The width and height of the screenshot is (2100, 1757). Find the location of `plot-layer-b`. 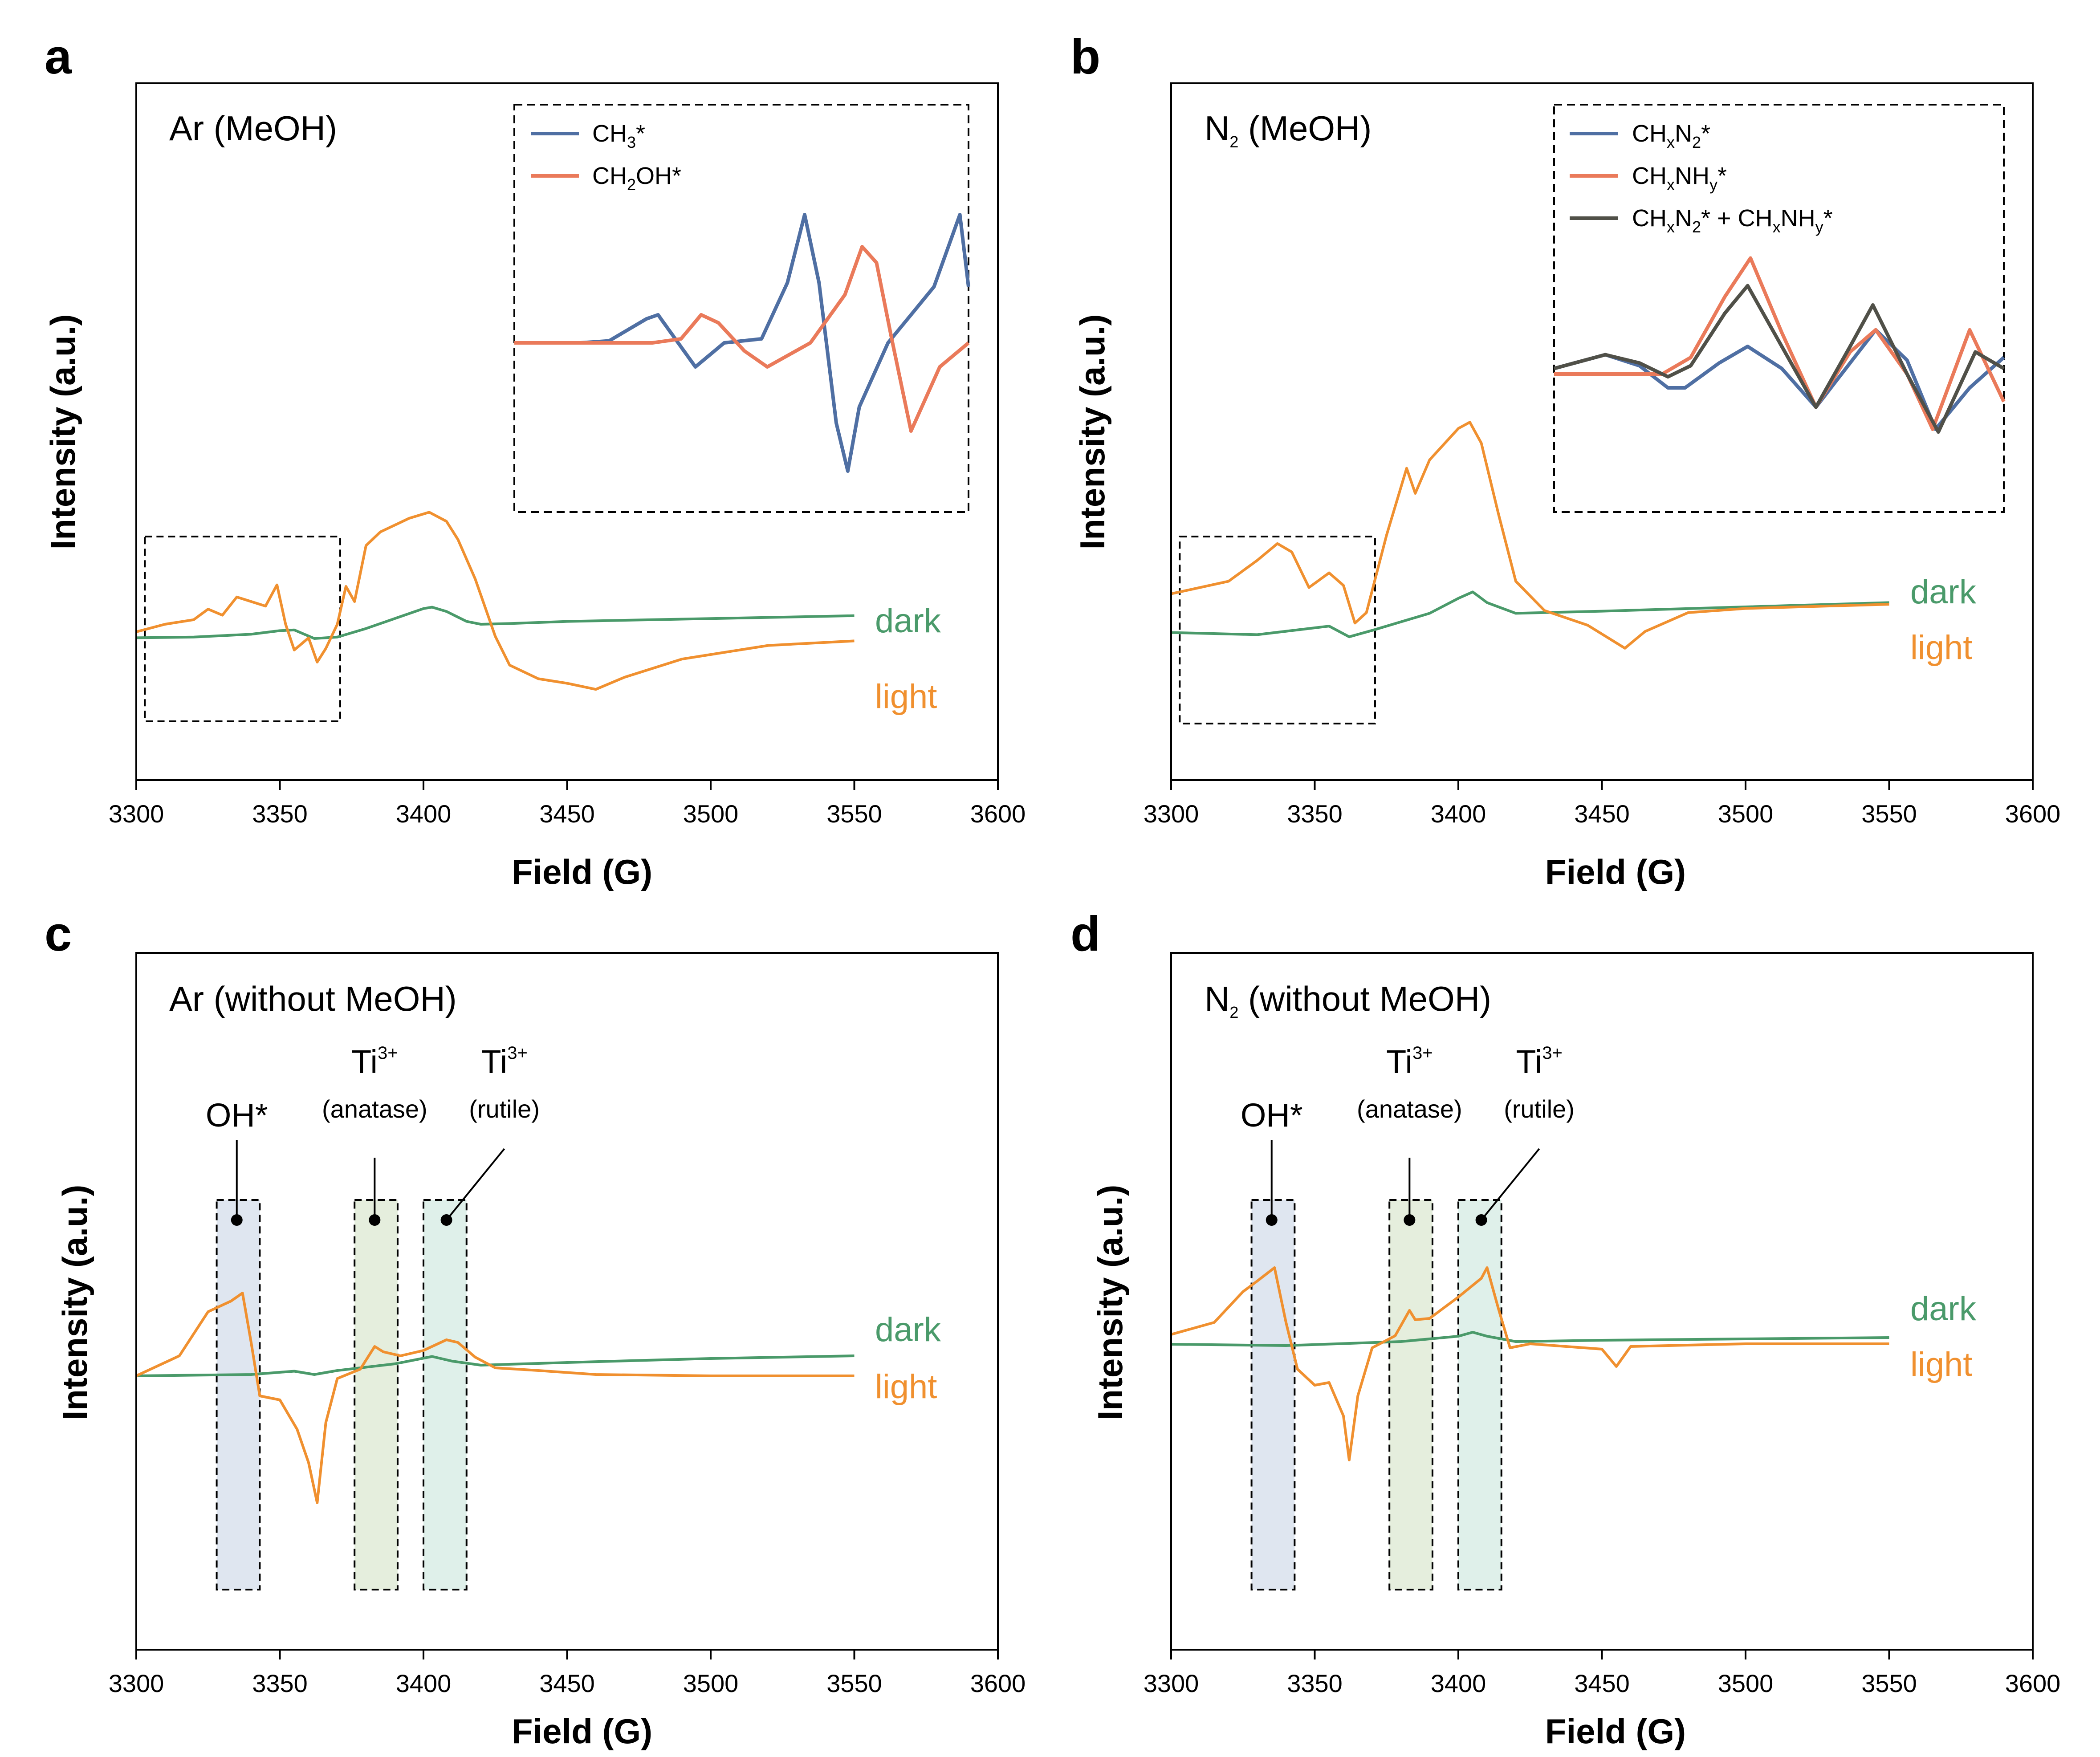

plot-layer-b is located at coordinates (1530, 535).